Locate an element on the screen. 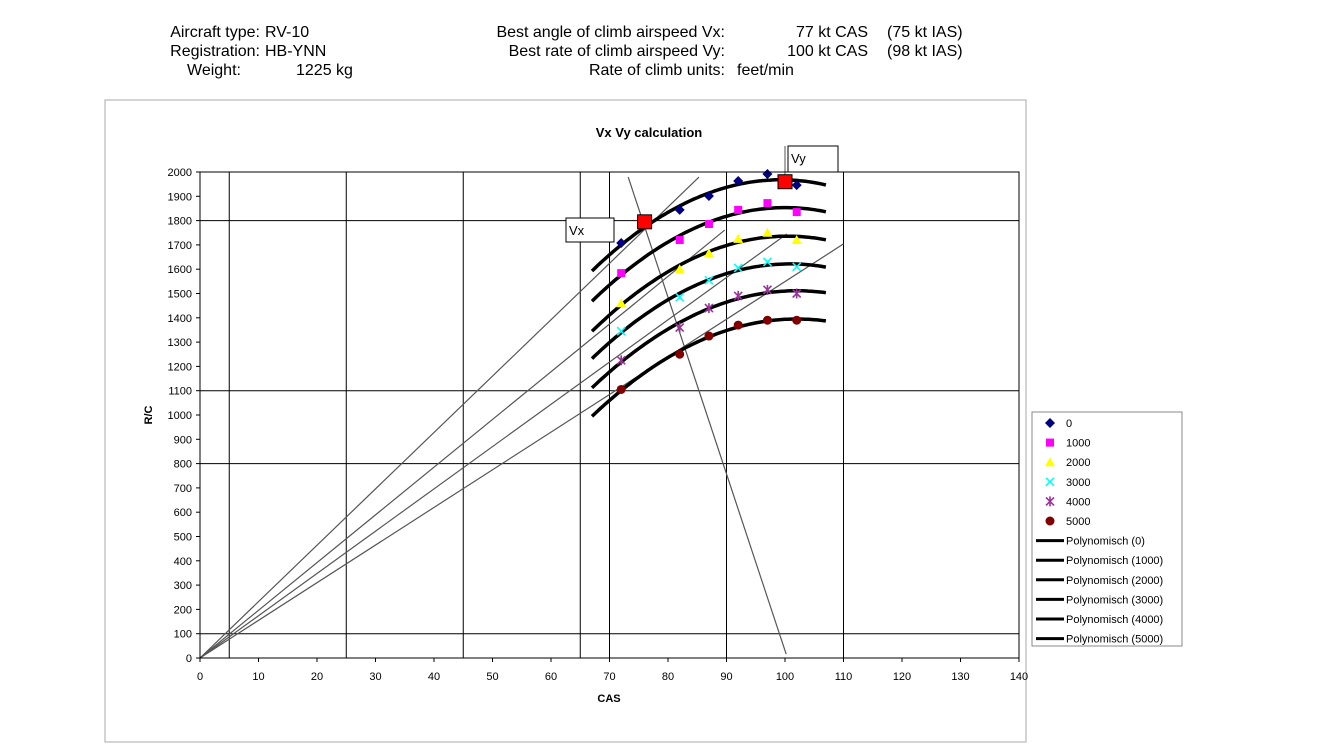  x-tick-label: 130 is located at coordinates (960, 677).